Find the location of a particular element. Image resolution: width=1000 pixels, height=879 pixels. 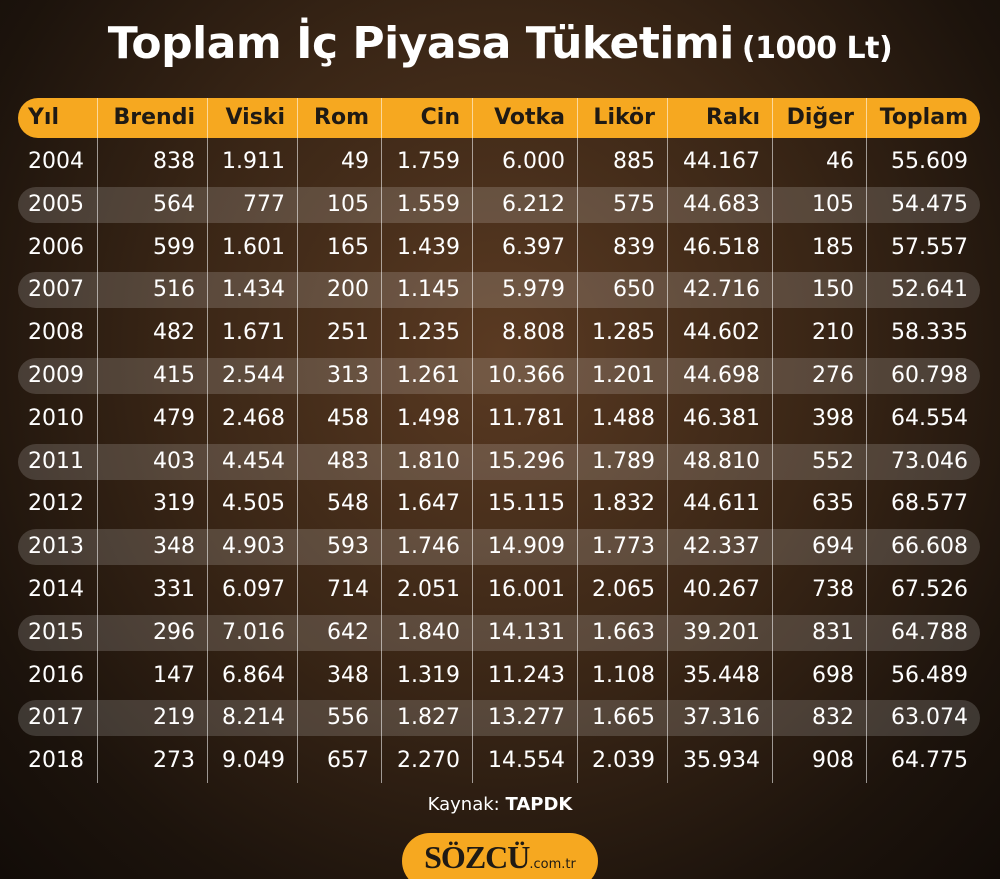

table-cell: 147 is located at coordinates (174, 675).